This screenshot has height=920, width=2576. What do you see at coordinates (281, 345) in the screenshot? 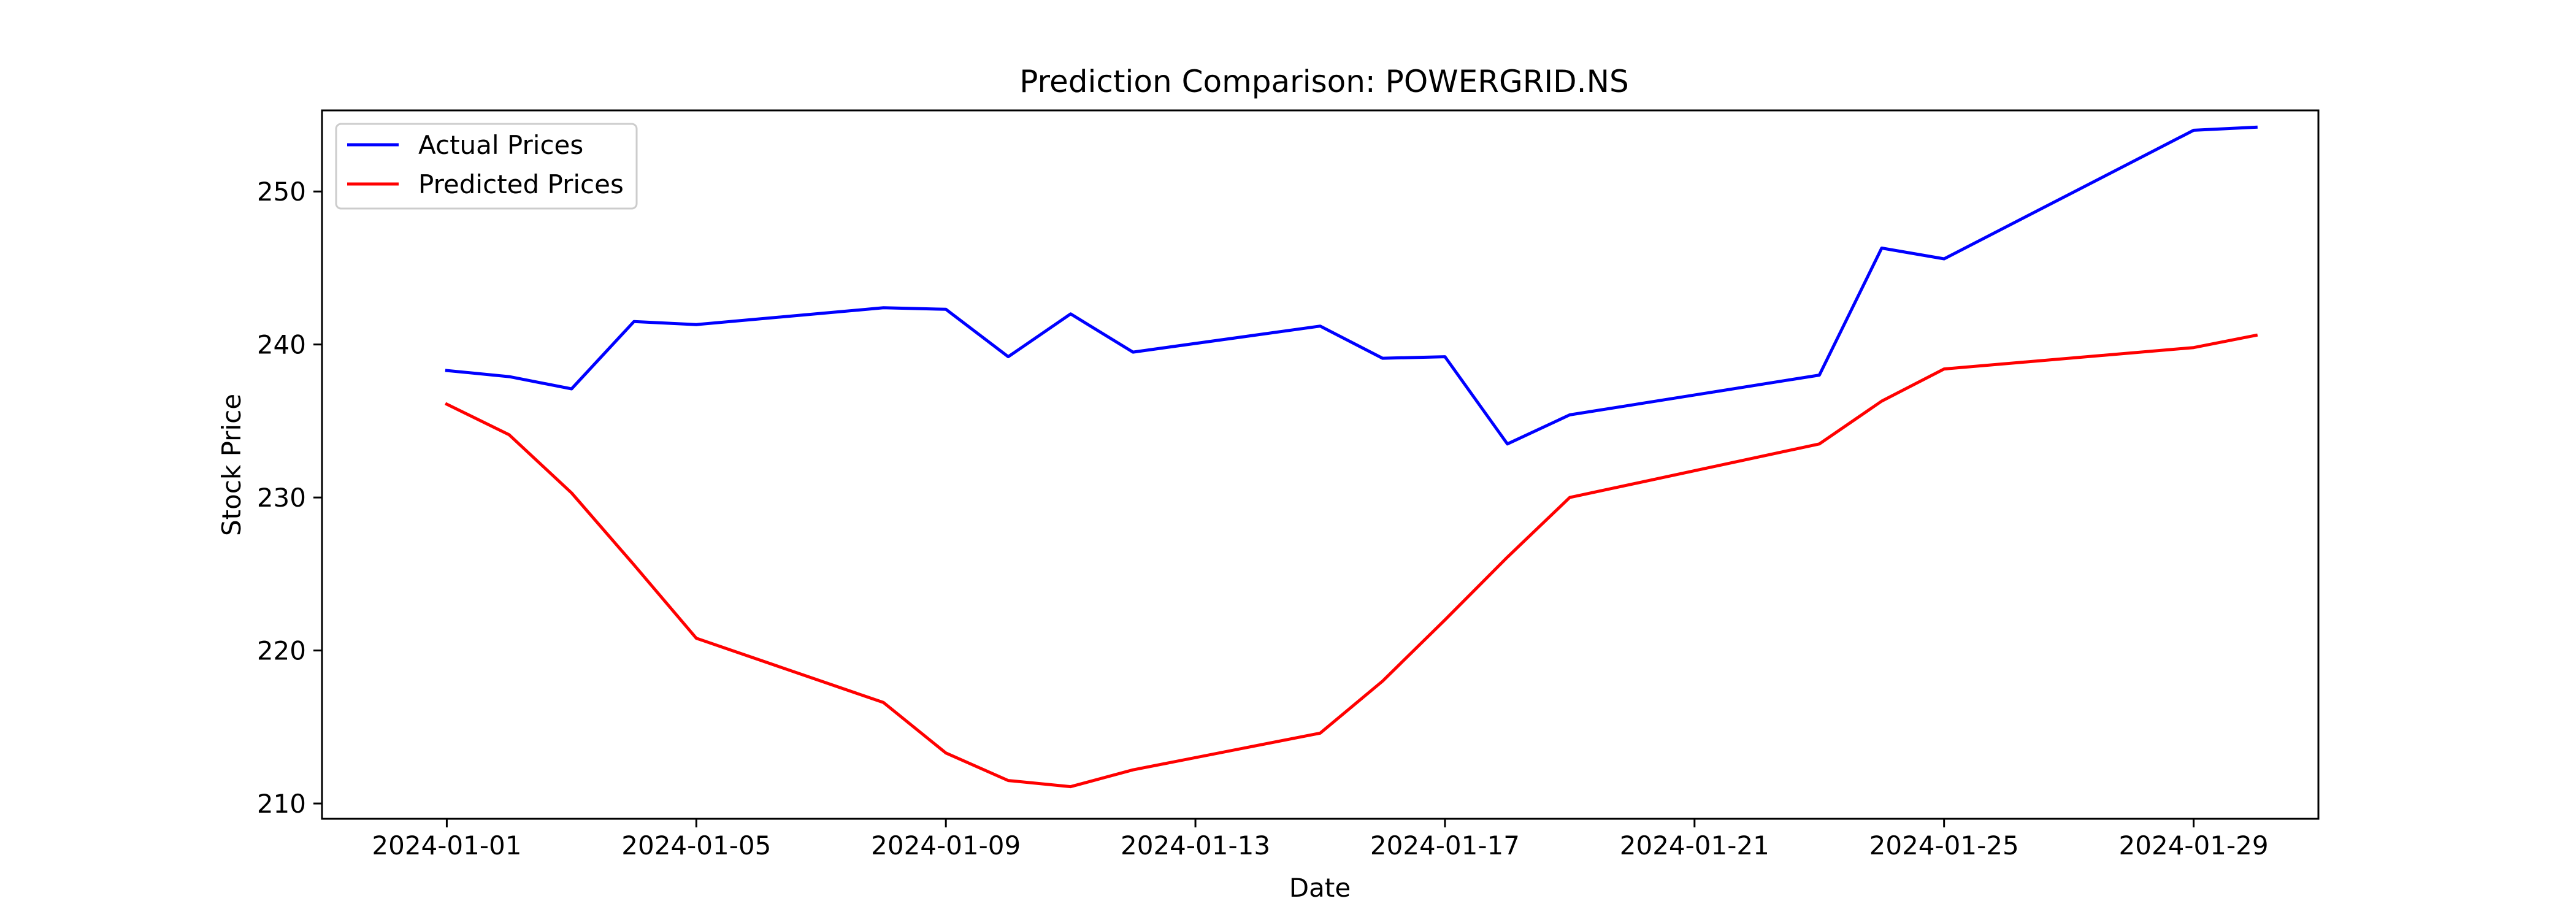
I see `y-tick-label: 240` at bounding box center [281, 345].